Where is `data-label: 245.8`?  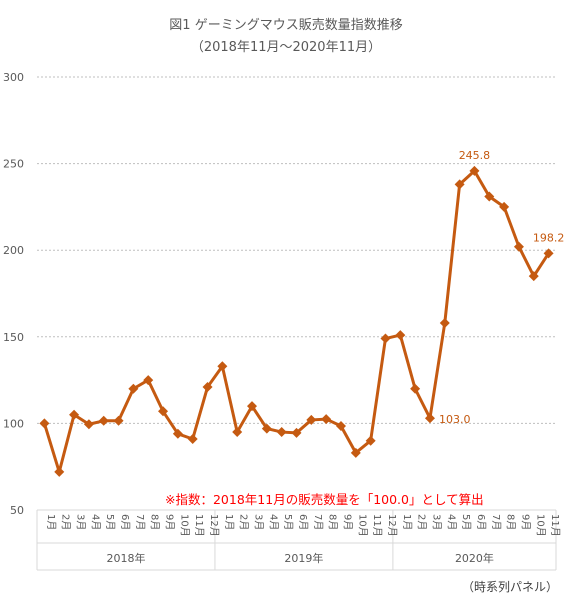
data-label: 245.8 is located at coordinates (475, 155).